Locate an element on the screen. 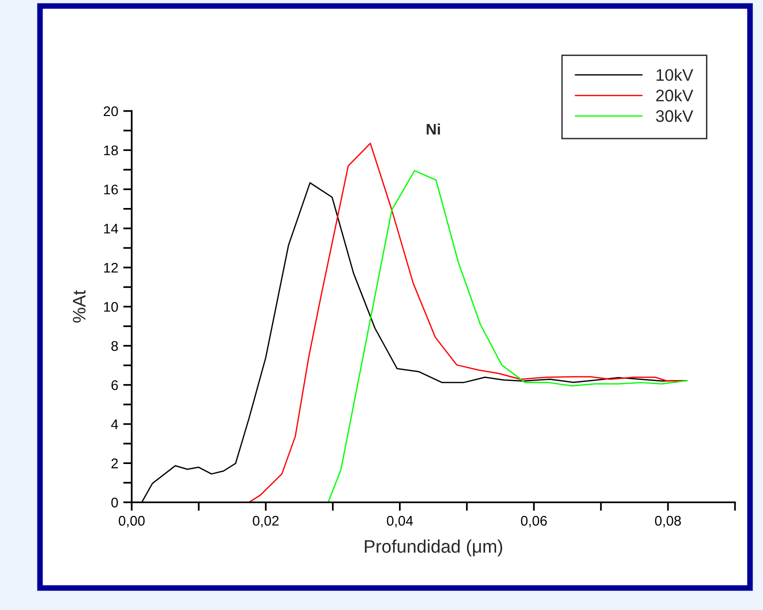 This screenshot has height=610, width=763. y-tick-label: 20 is located at coordinates (111, 111).